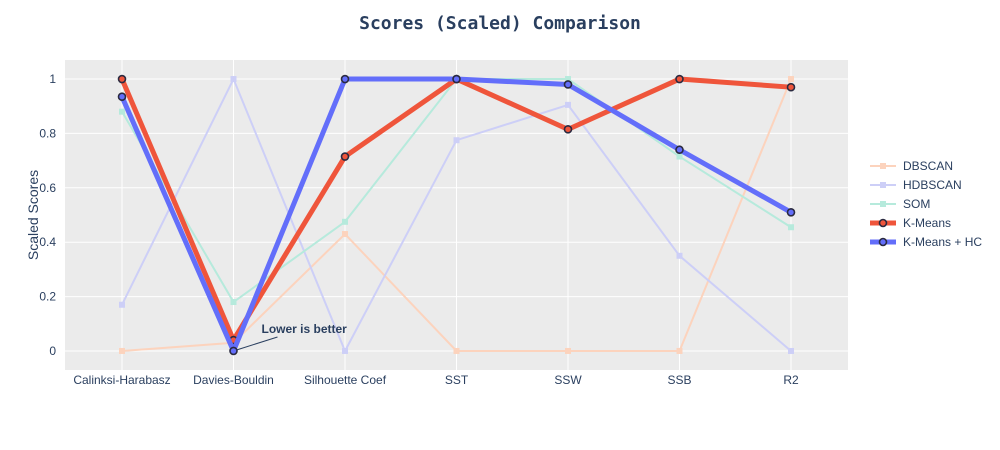  What do you see at coordinates (791, 227) in the screenshot?
I see `point-som-r2` at bounding box center [791, 227].